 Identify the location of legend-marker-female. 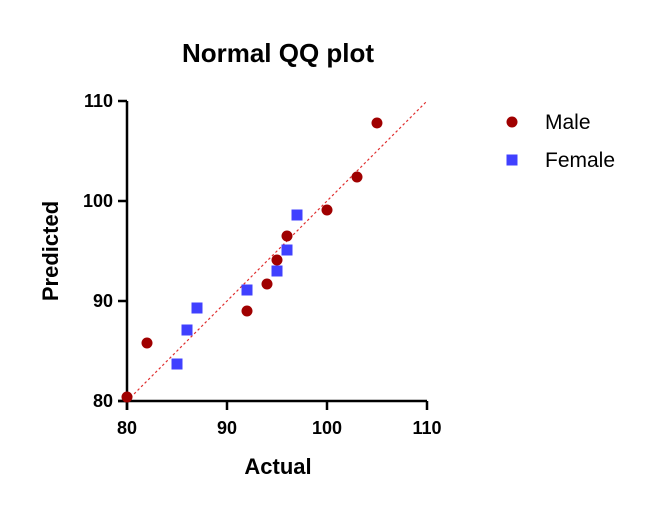
(512, 160).